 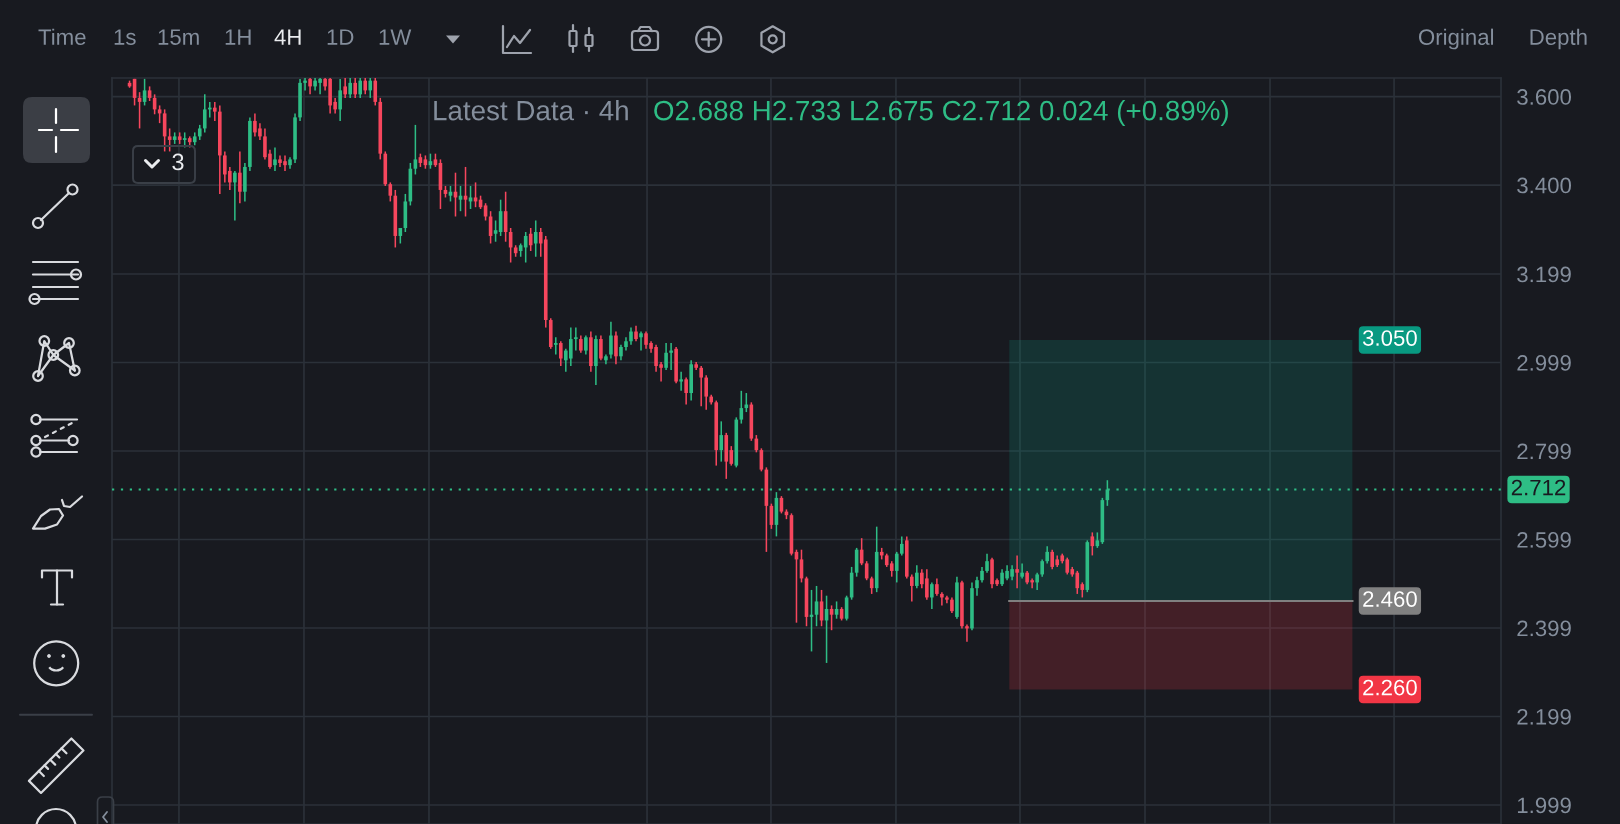 I want to click on text: 1W, so click(x=395, y=37).